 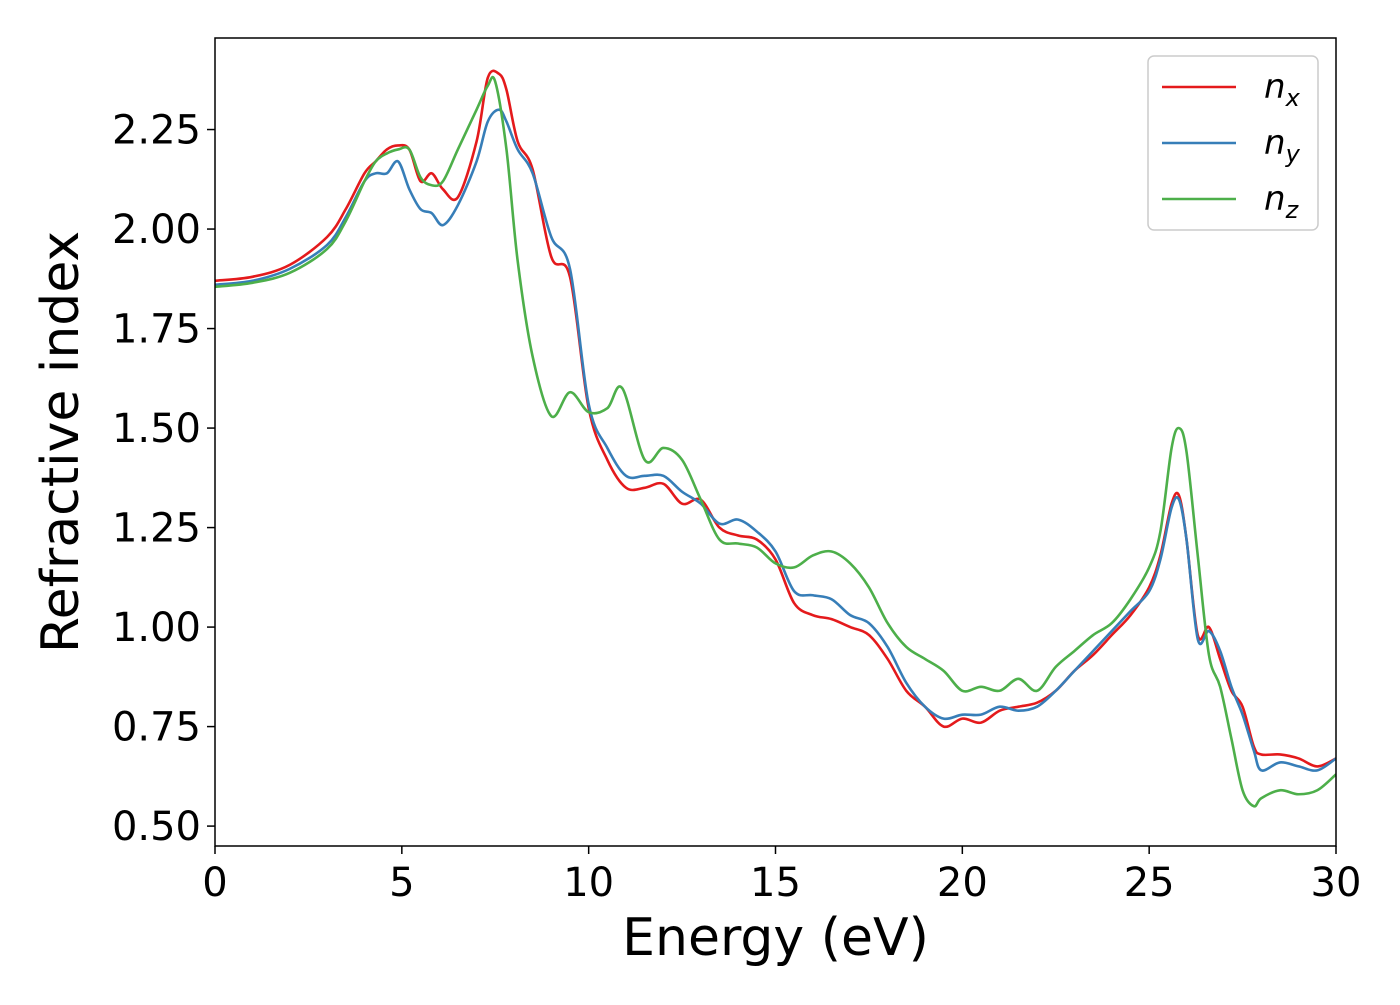 What do you see at coordinates (156, 628) in the screenshot?
I see `y-tick-label: 1.00` at bounding box center [156, 628].